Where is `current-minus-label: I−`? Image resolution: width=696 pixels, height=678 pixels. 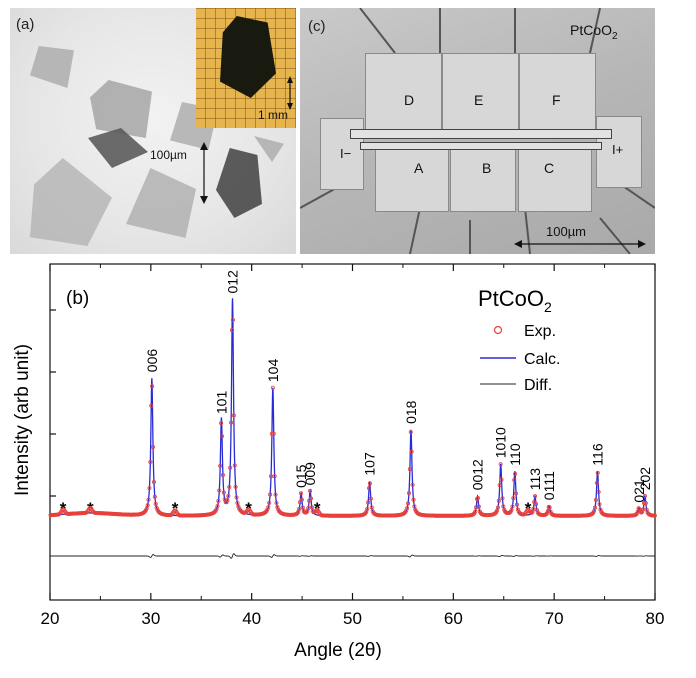 current-minus-label: I− is located at coordinates (346, 153).